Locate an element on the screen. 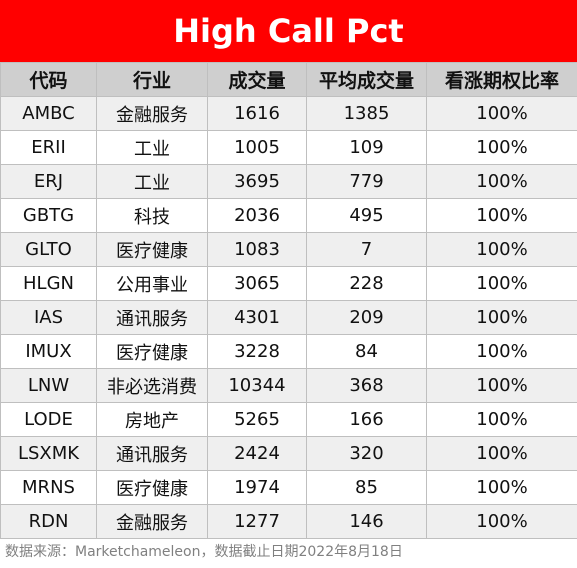 This screenshot has height=568, width=577. table-row: ERII 工业 1005 109 100% is located at coordinates (288, 147).